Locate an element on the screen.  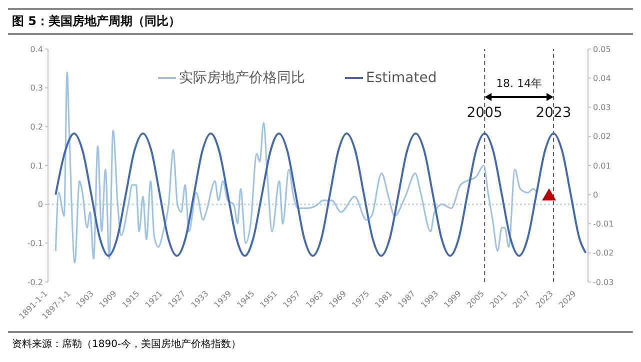
legend-label: Estimated is located at coordinates (401, 78).